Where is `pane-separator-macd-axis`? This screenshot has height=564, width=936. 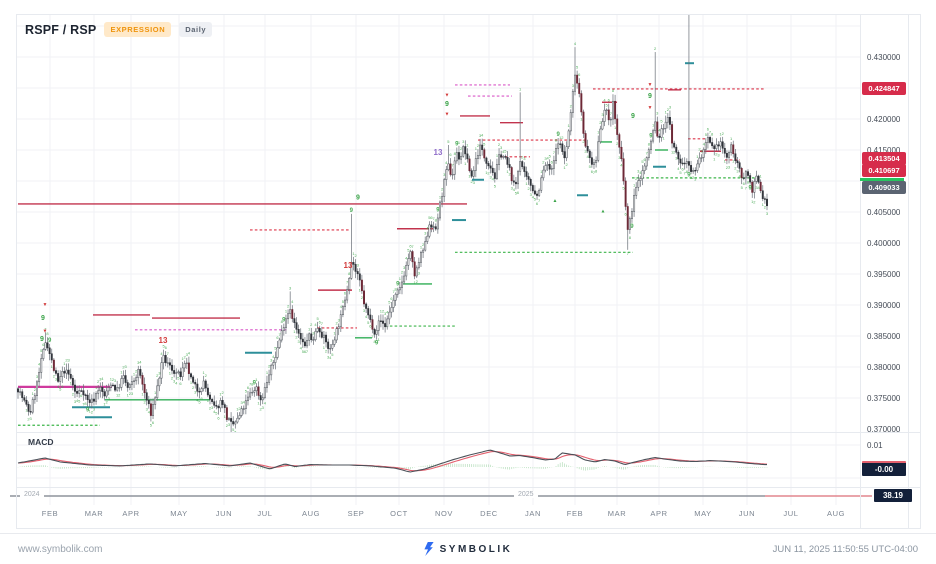 pane-separator-macd-axis is located at coordinates (468, 487).